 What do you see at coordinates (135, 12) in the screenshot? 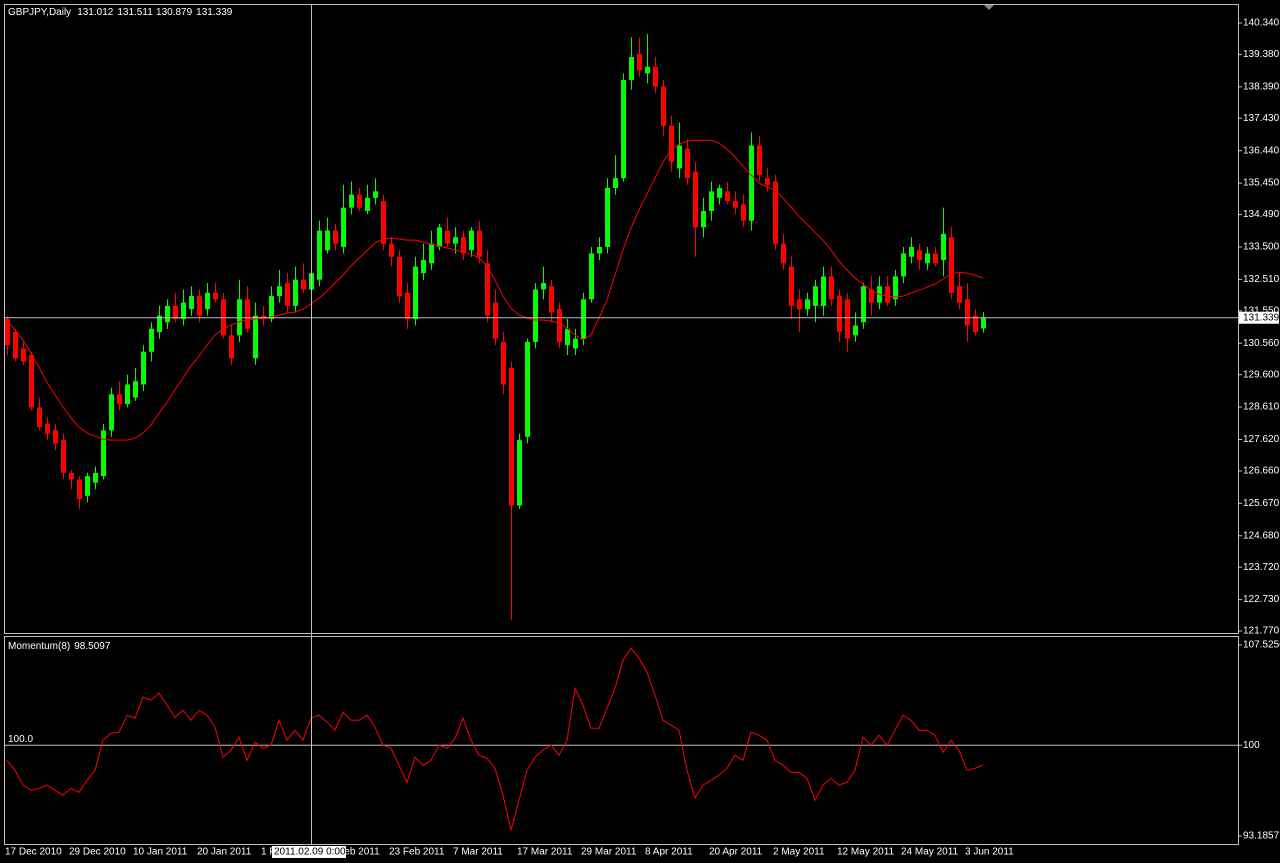
I see `high: 131.511` at bounding box center [135, 12].